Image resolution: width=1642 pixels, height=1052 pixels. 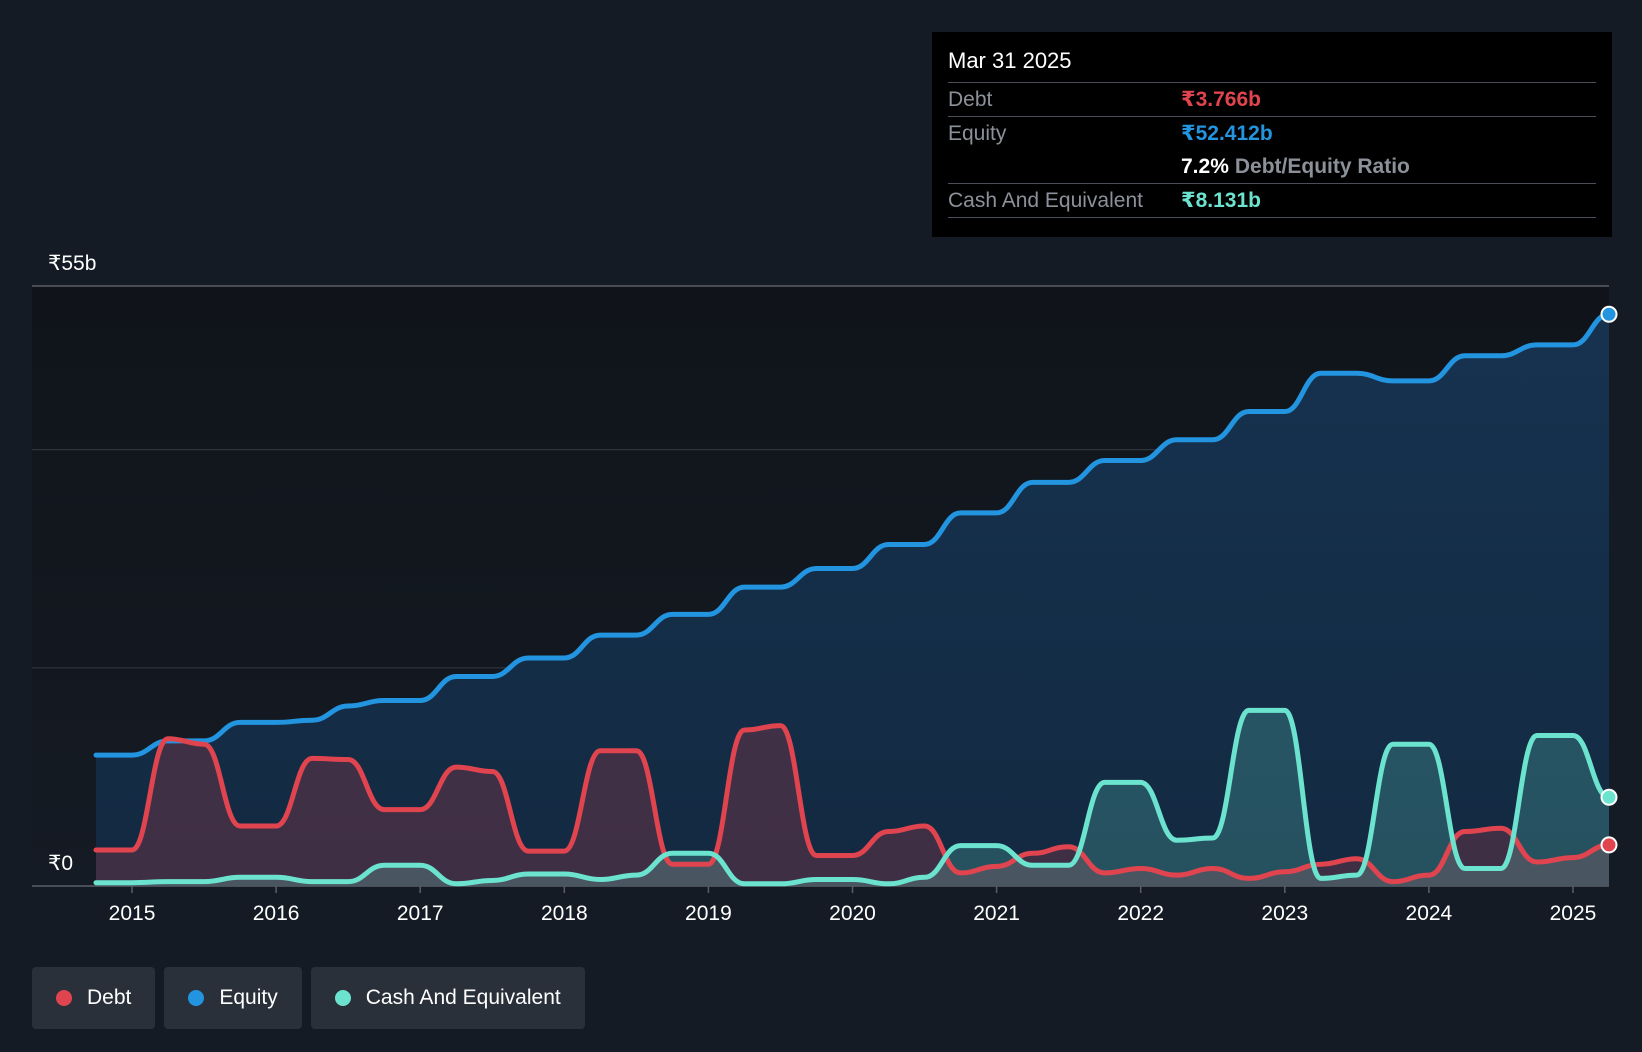 I want to click on x-tick-label: 2024, so click(x=1429, y=913).